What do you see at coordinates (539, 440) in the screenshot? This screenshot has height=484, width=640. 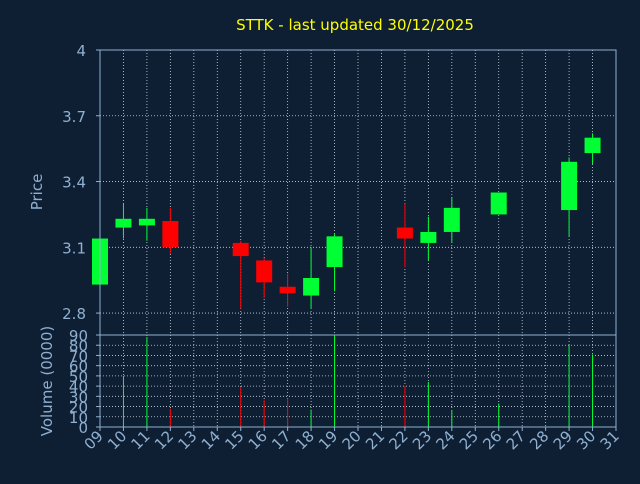 I see `x-tick-label: 28` at bounding box center [539, 440].